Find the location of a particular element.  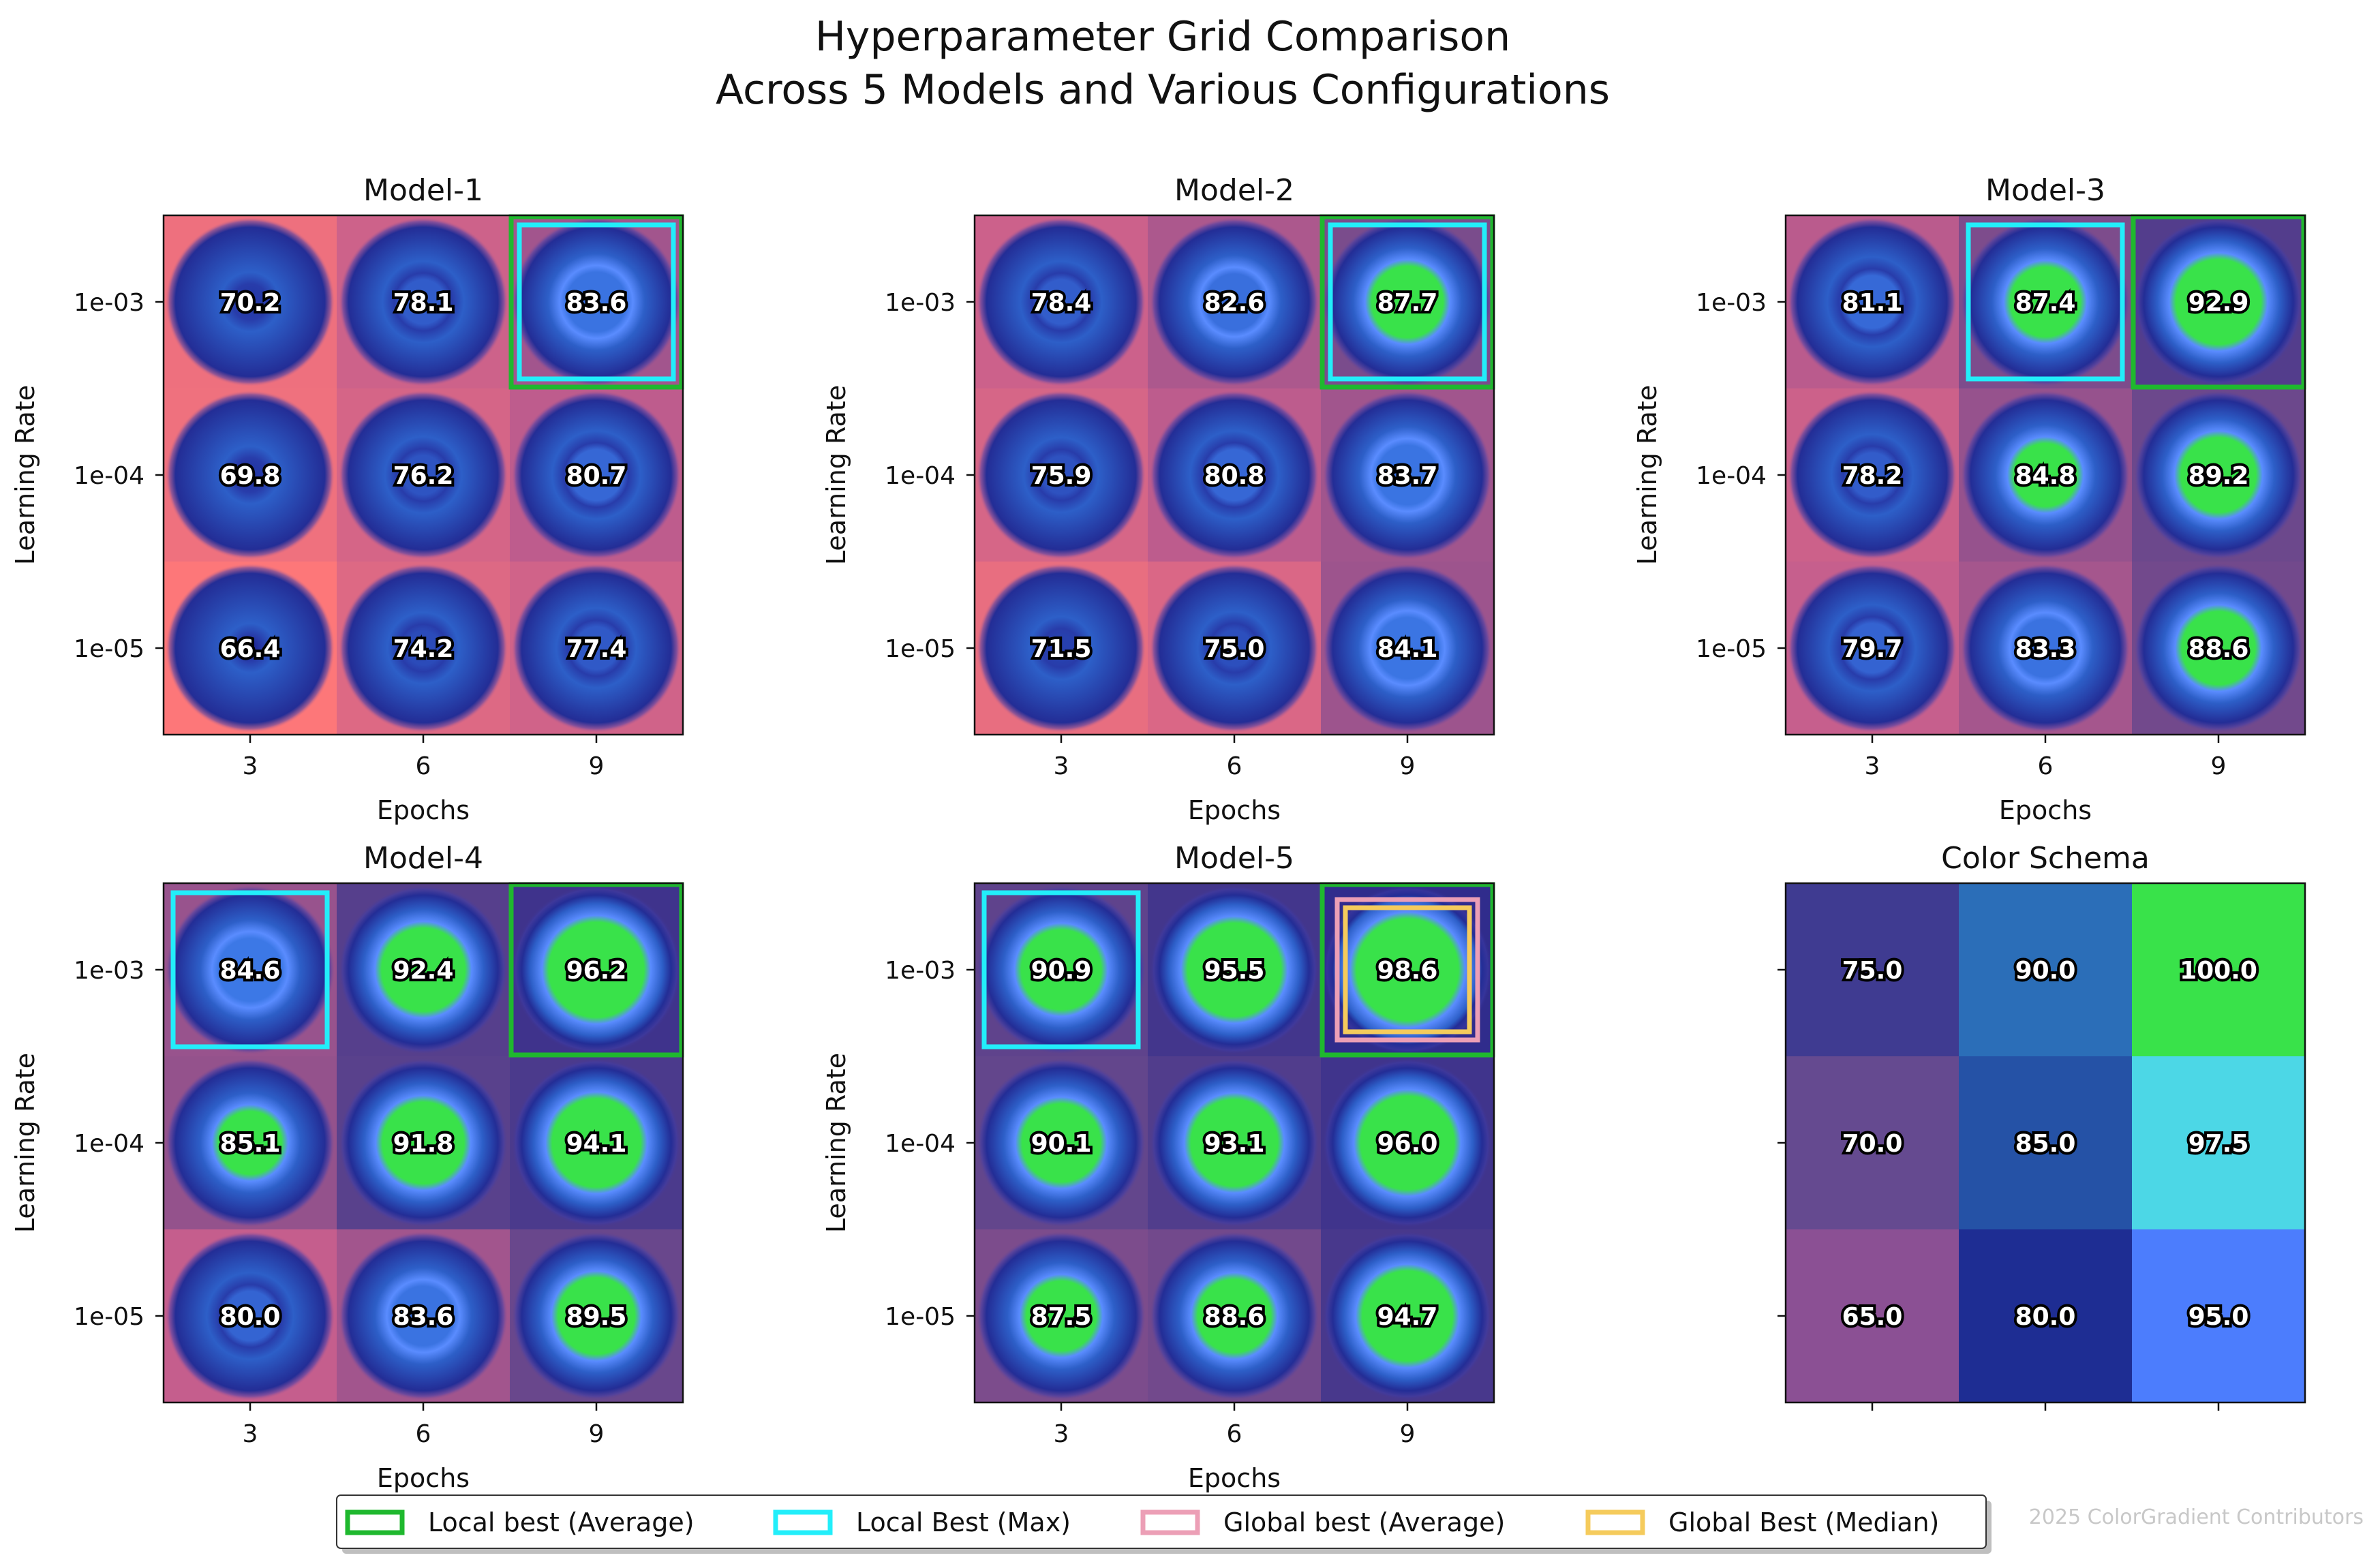

cell-value-label: 70.2 is located at coordinates (250, 303).